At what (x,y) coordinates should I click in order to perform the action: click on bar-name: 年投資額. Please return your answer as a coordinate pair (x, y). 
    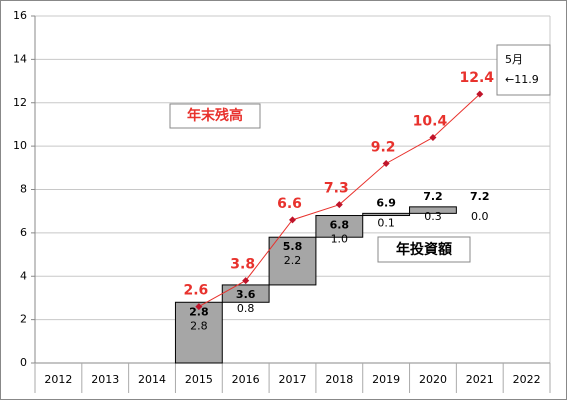
    Looking at the image, I should click on (424, 249).